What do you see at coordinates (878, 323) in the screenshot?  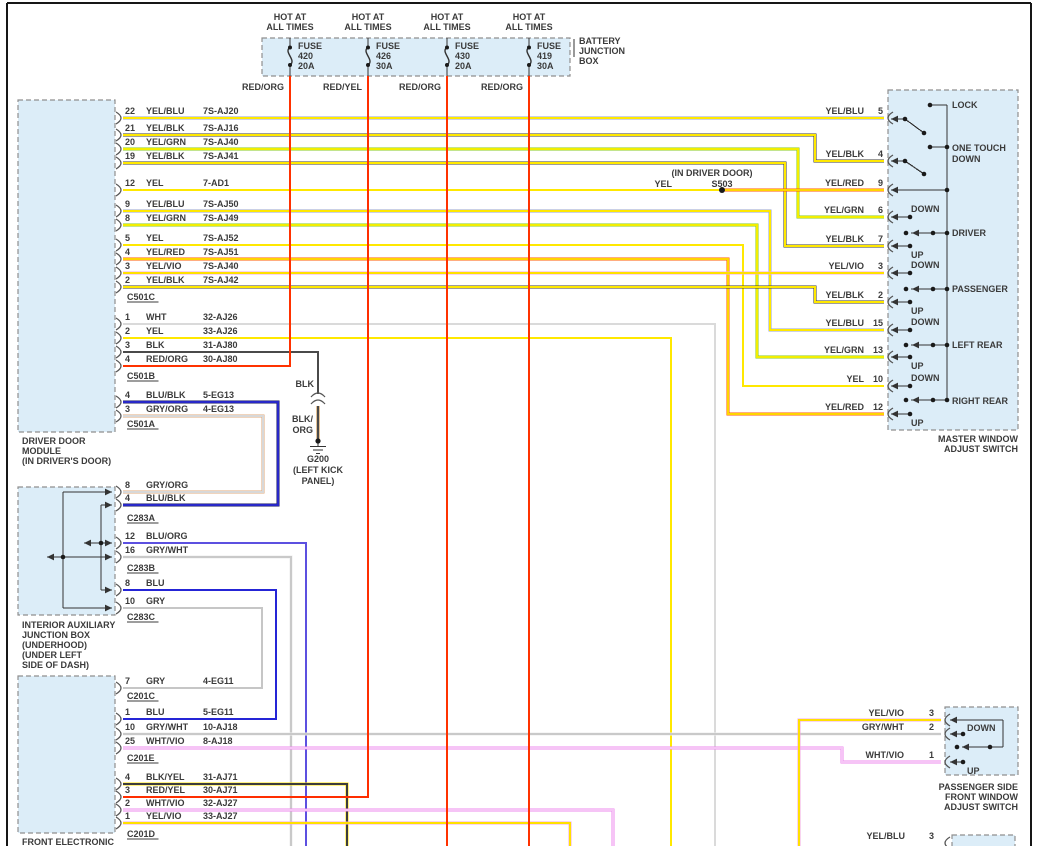 I see `pin-number: 15` at bounding box center [878, 323].